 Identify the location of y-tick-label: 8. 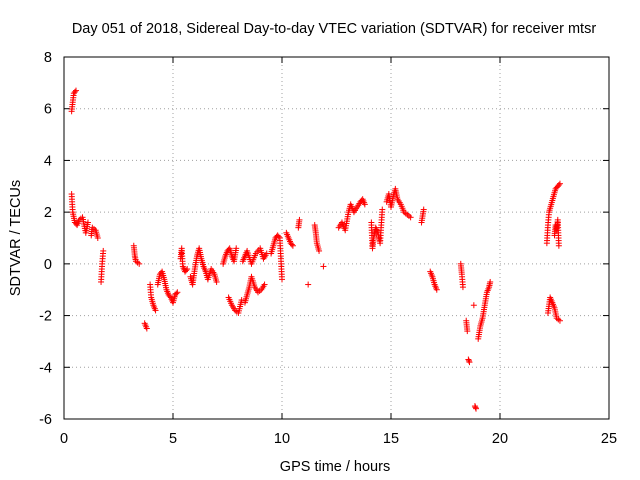
(48, 58).